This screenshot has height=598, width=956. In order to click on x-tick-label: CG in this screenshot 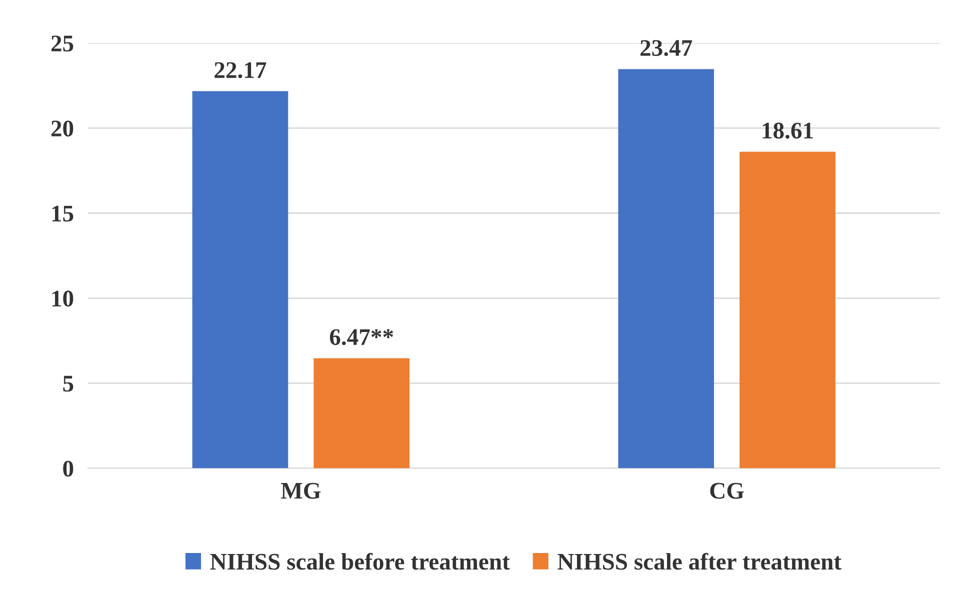, I will do `click(727, 490)`.